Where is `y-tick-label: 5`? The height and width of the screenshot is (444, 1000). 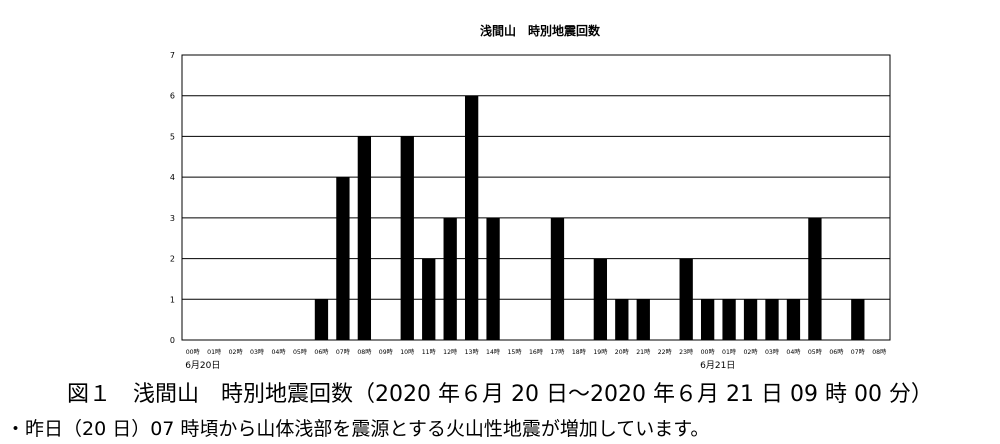
y-tick-label: 5 is located at coordinates (172, 136).